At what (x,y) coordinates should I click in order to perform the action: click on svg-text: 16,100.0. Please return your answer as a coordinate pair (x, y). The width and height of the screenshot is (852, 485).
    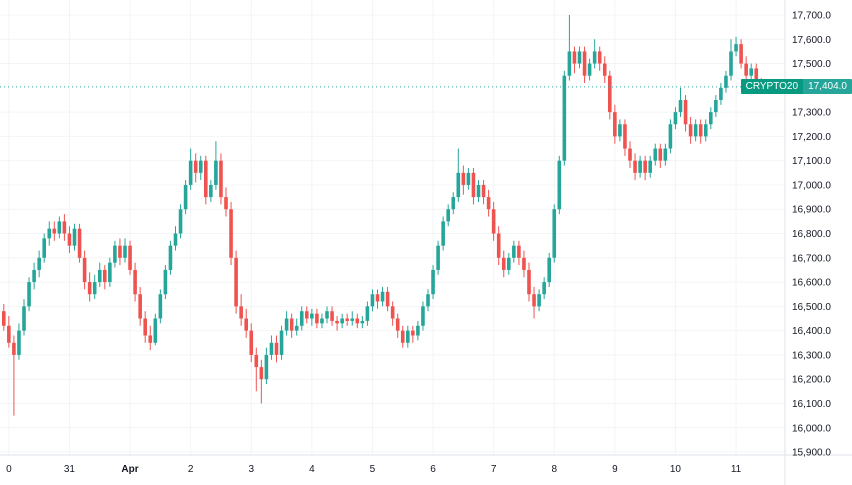
    Looking at the image, I should click on (811, 404).